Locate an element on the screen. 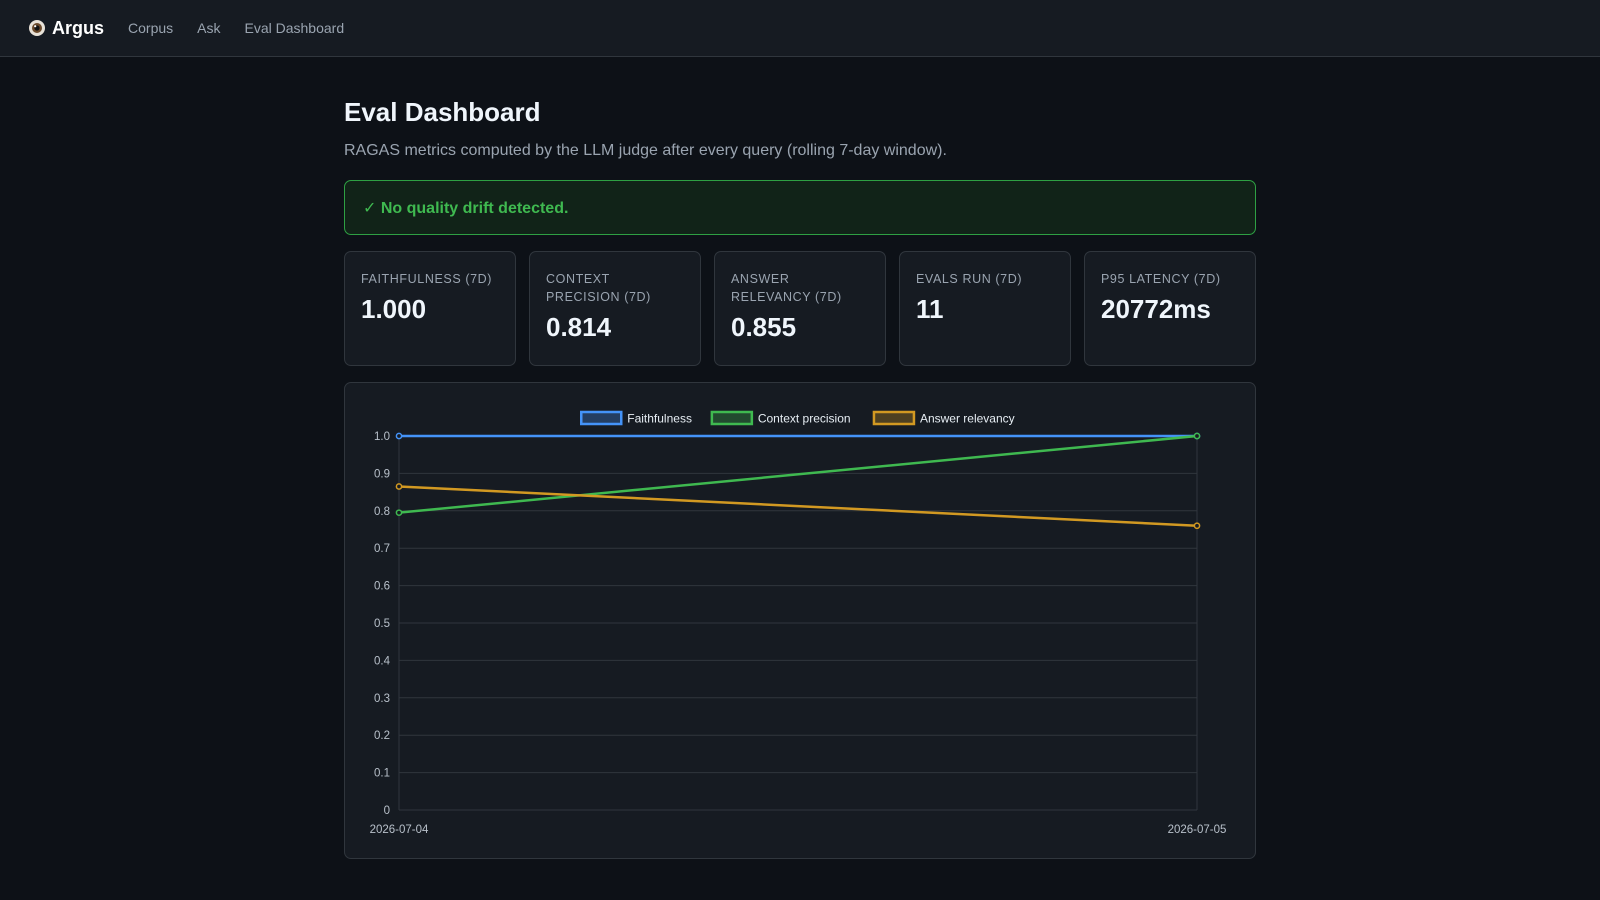 The image size is (1600, 900). legend-label: Answer relevancy is located at coordinates (967, 419).